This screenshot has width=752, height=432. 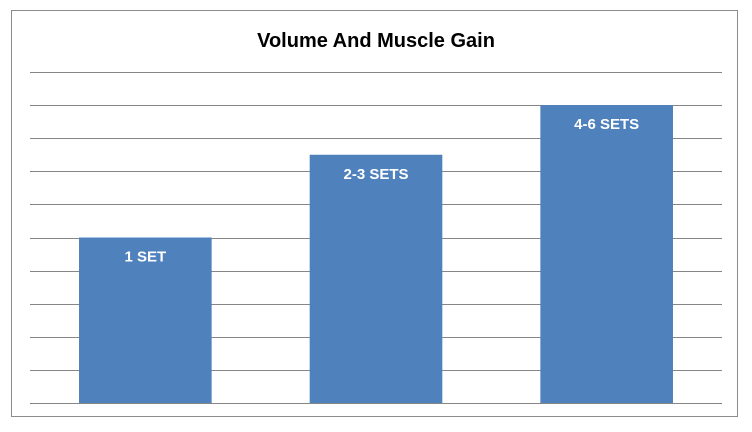 I want to click on chart-title: Volume And Muscle Gain, so click(x=376, y=41).